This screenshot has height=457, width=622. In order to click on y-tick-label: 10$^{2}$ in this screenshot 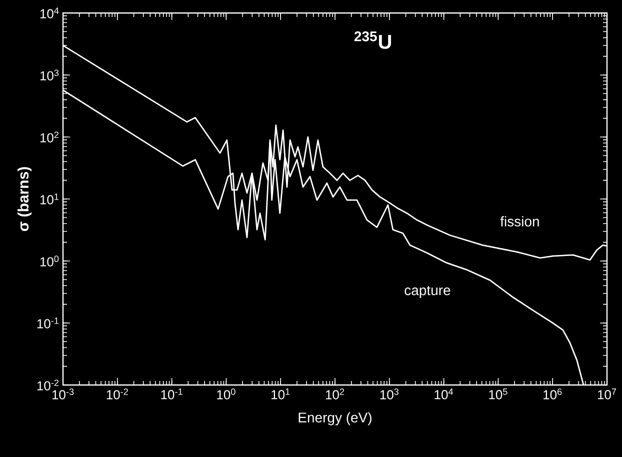, I will do `click(49, 137)`.